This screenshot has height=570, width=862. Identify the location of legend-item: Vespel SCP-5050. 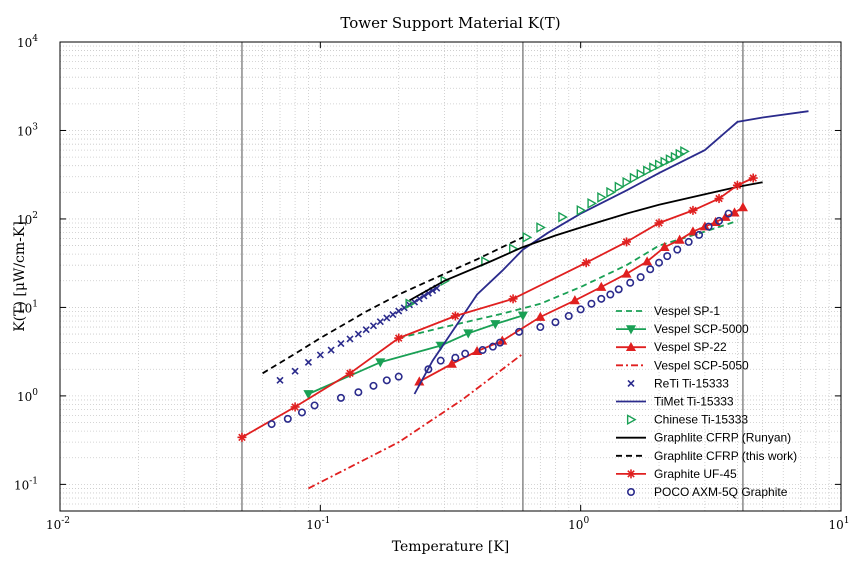
(682, 365).